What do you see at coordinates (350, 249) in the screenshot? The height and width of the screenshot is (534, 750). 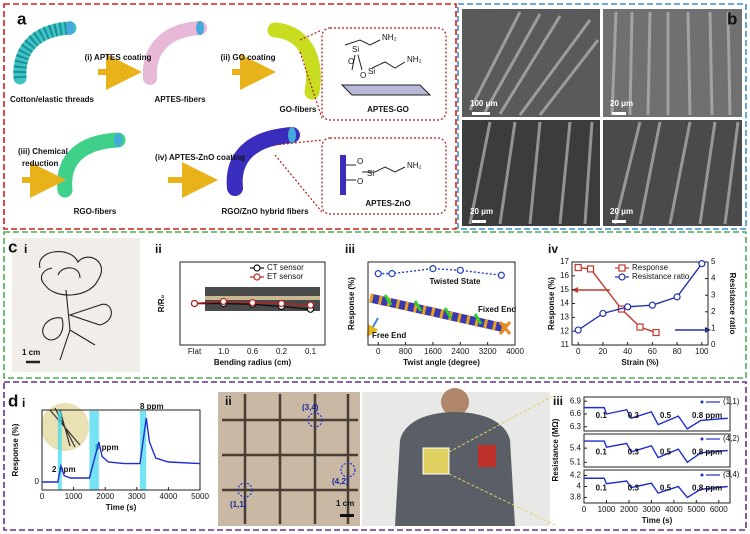 I see `subpanel-label: iii` at bounding box center [350, 249].